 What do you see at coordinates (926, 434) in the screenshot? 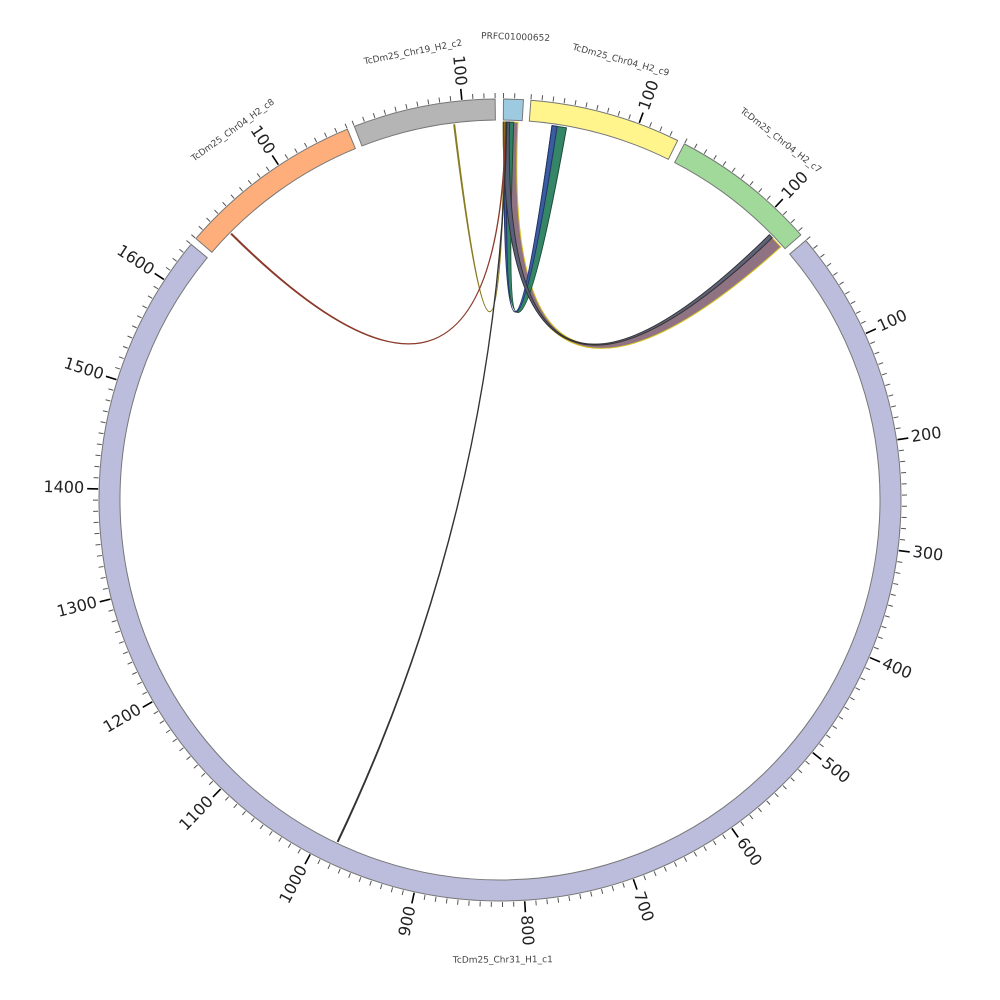
I see `tick-label: 200` at bounding box center [926, 434].